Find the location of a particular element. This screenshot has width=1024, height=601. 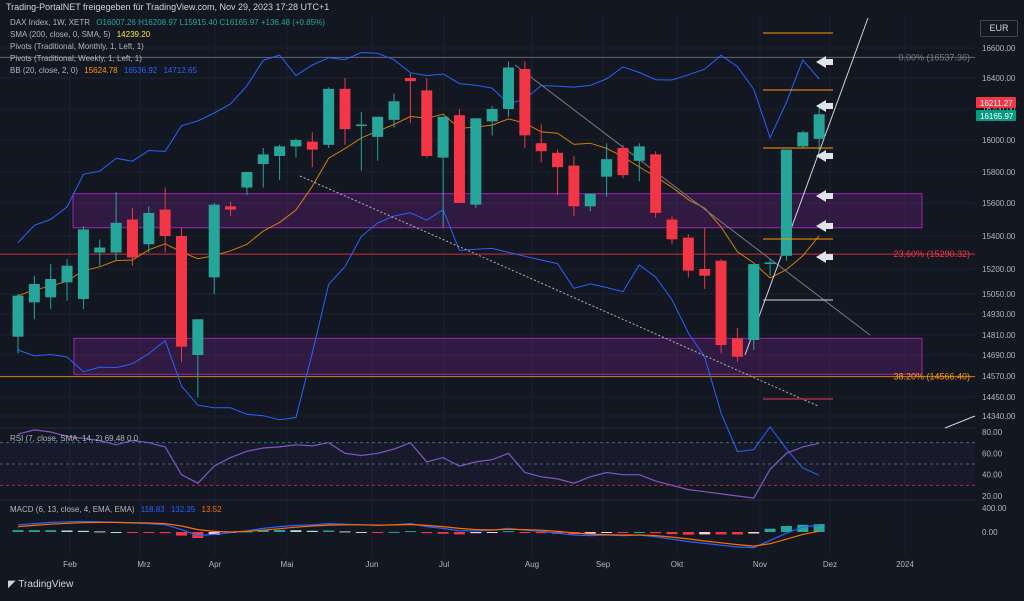

time-axis: Feb Mrz Apr Mai Jun Jul Aug Sep Okt Nov Dez 2024 is located at coordinates (488, 564).